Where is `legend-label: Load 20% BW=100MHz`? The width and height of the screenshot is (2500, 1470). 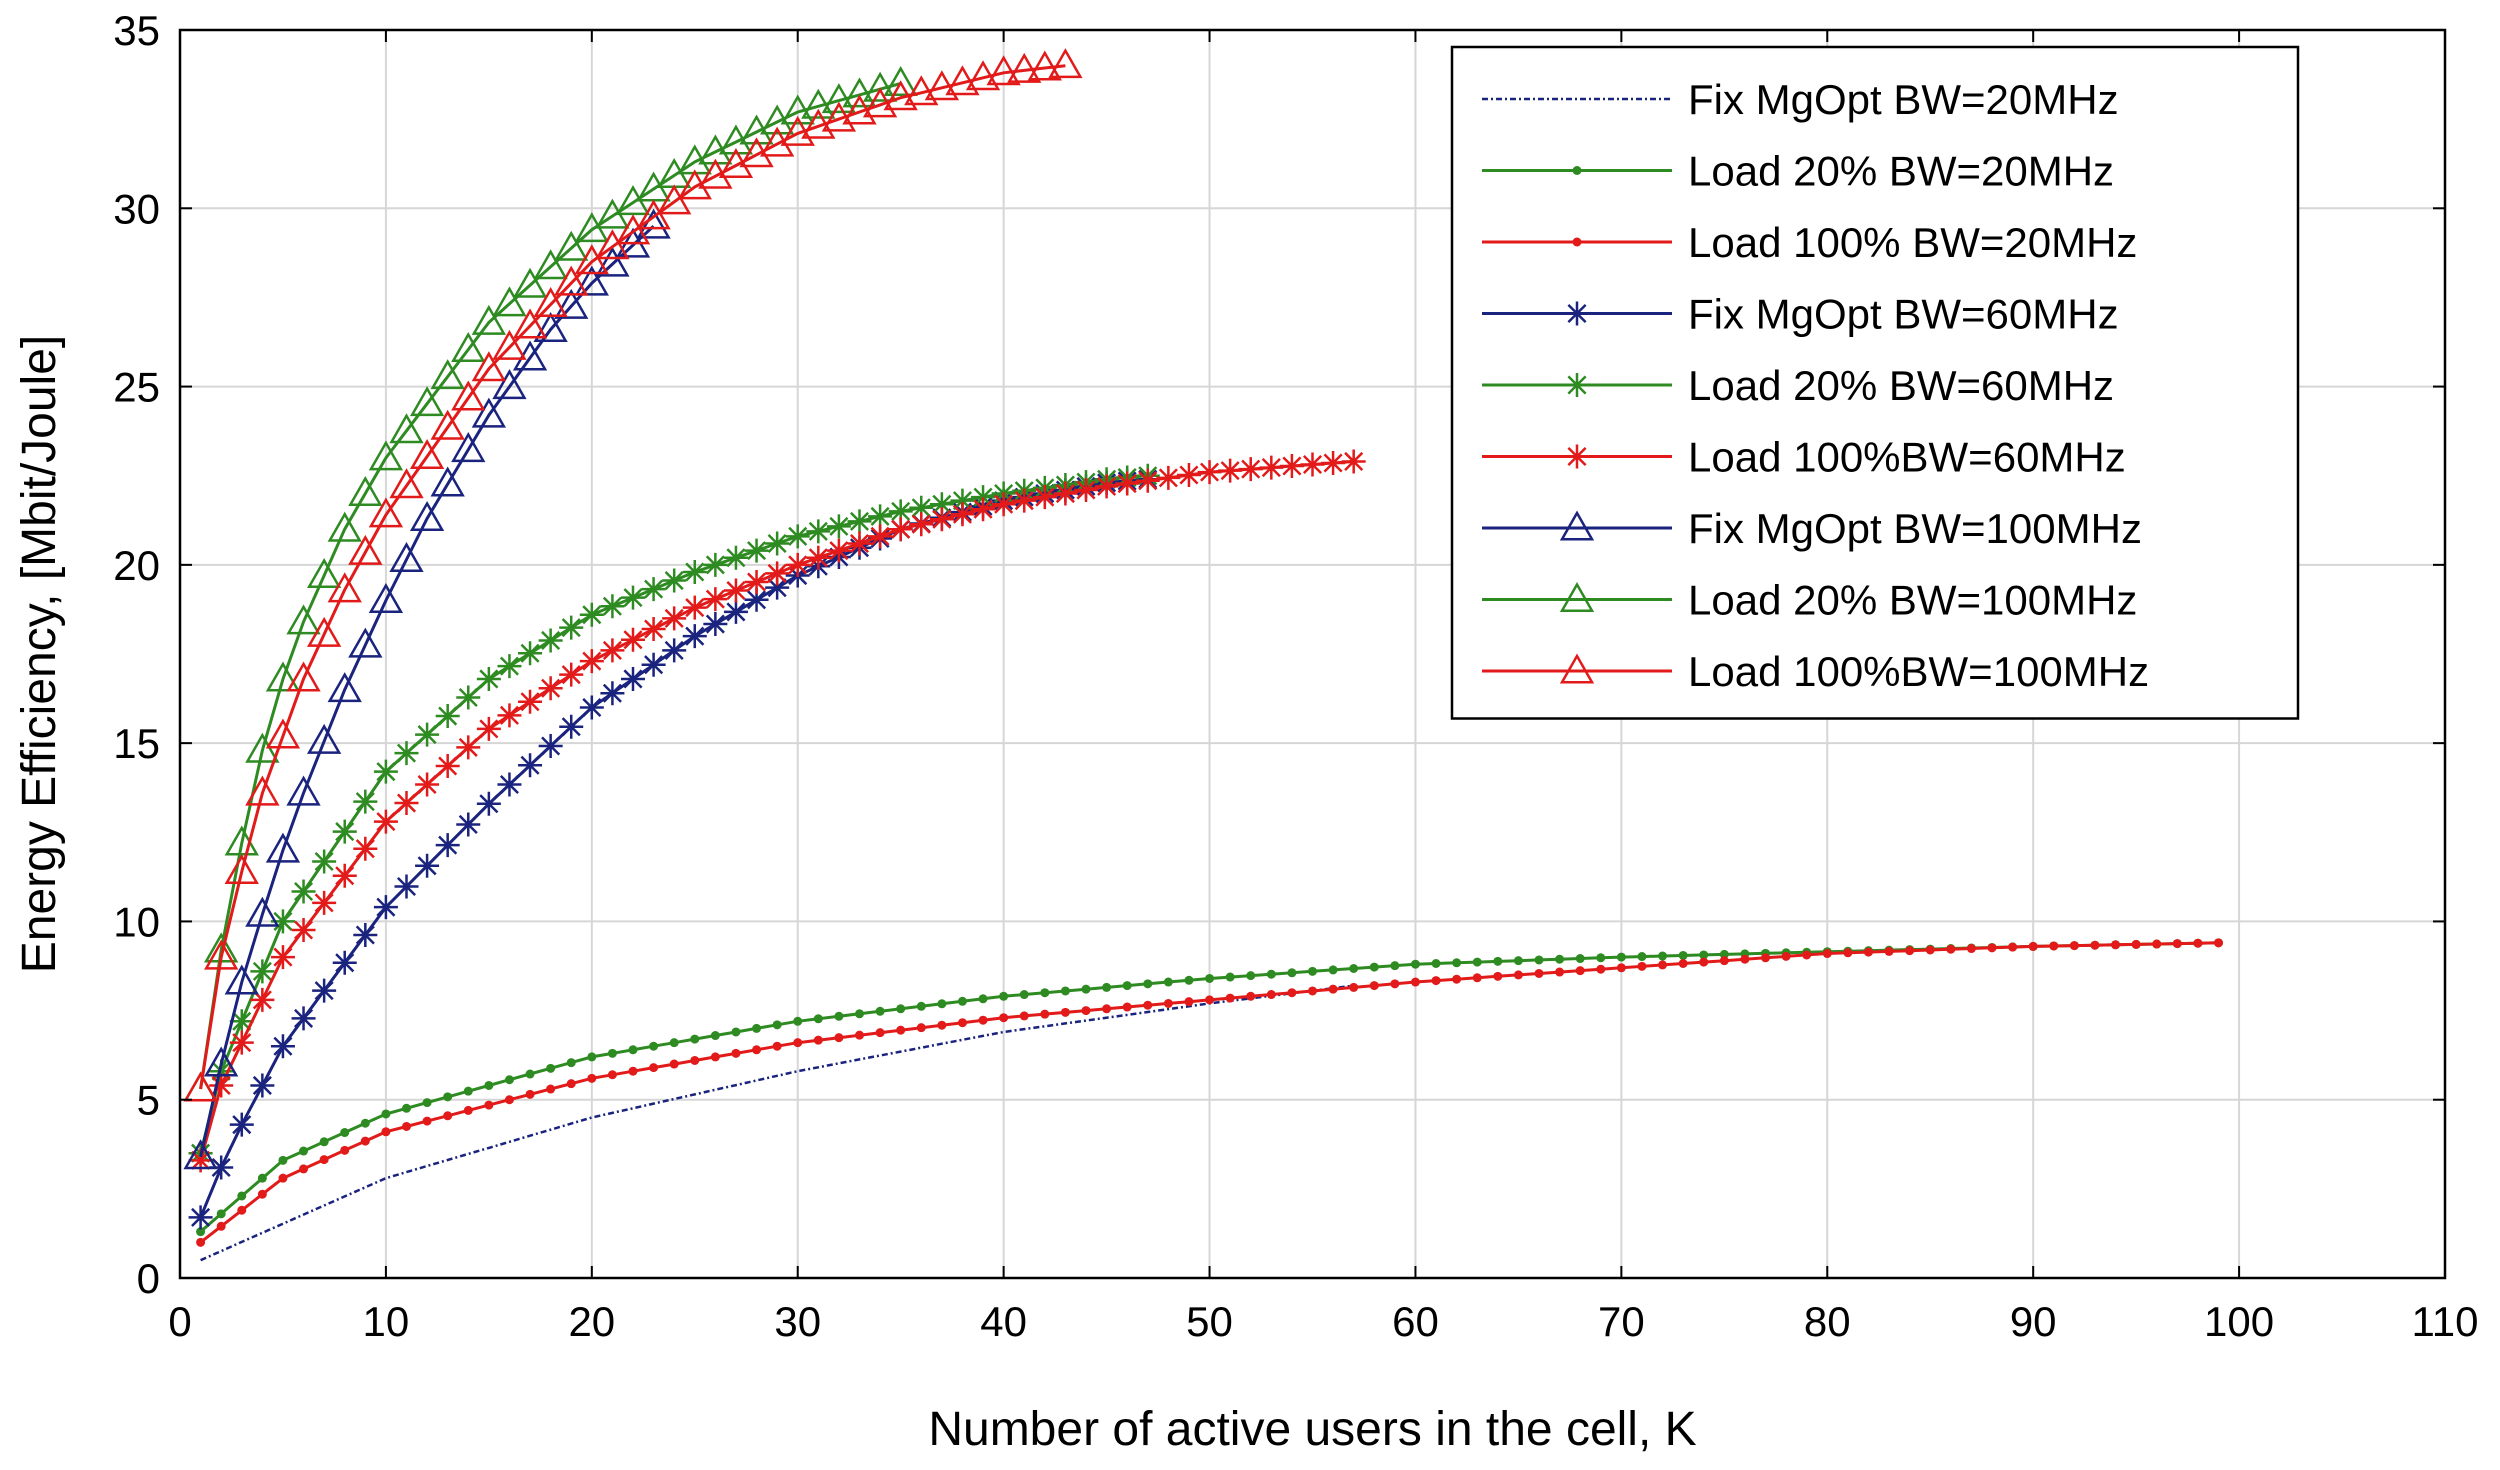 legend-label: Load 20% BW=100MHz is located at coordinates (1912, 600).